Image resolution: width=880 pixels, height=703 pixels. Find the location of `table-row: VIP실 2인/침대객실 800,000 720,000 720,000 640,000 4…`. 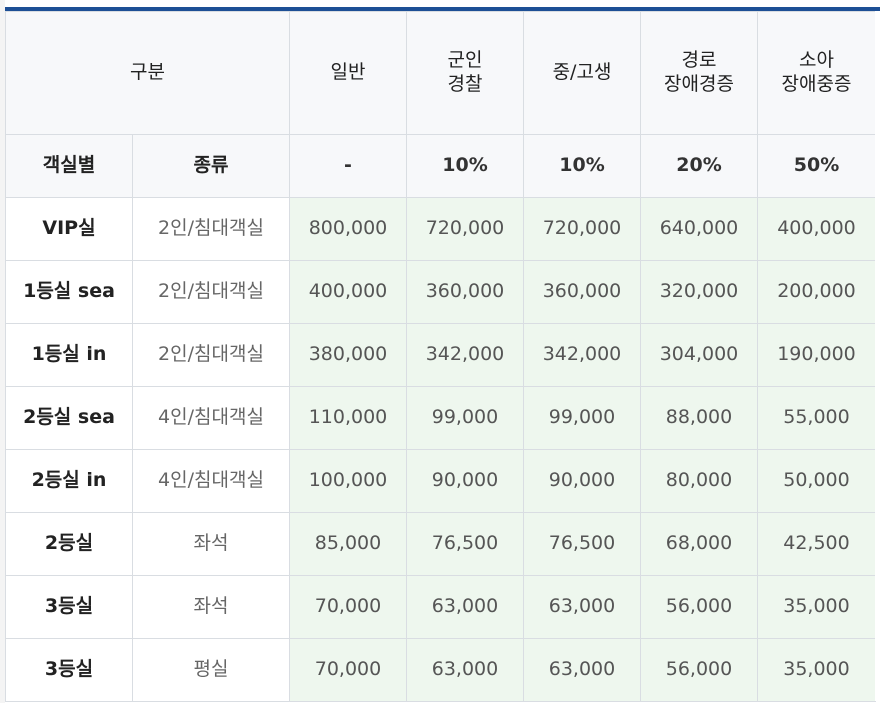

table-row: VIP실 2인/침대객실 800,000 720,000 720,000 640,000 4… is located at coordinates (440, 229).